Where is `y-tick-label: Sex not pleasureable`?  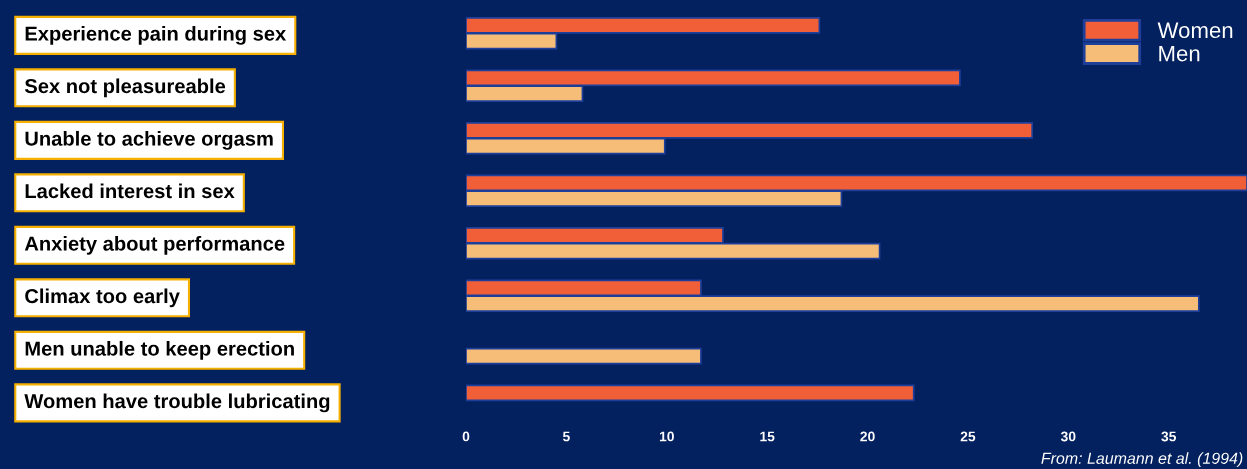
y-tick-label: Sex not pleasureable is located at coordinates (125, 88).